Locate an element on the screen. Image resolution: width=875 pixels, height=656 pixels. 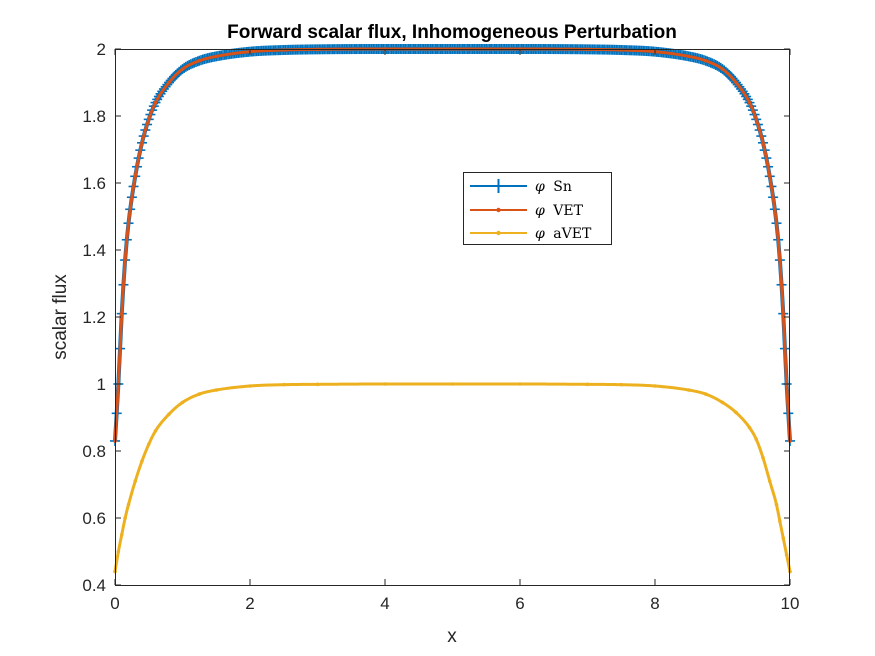
legend-label-avet: aVET is located at coordinates (572, 234).